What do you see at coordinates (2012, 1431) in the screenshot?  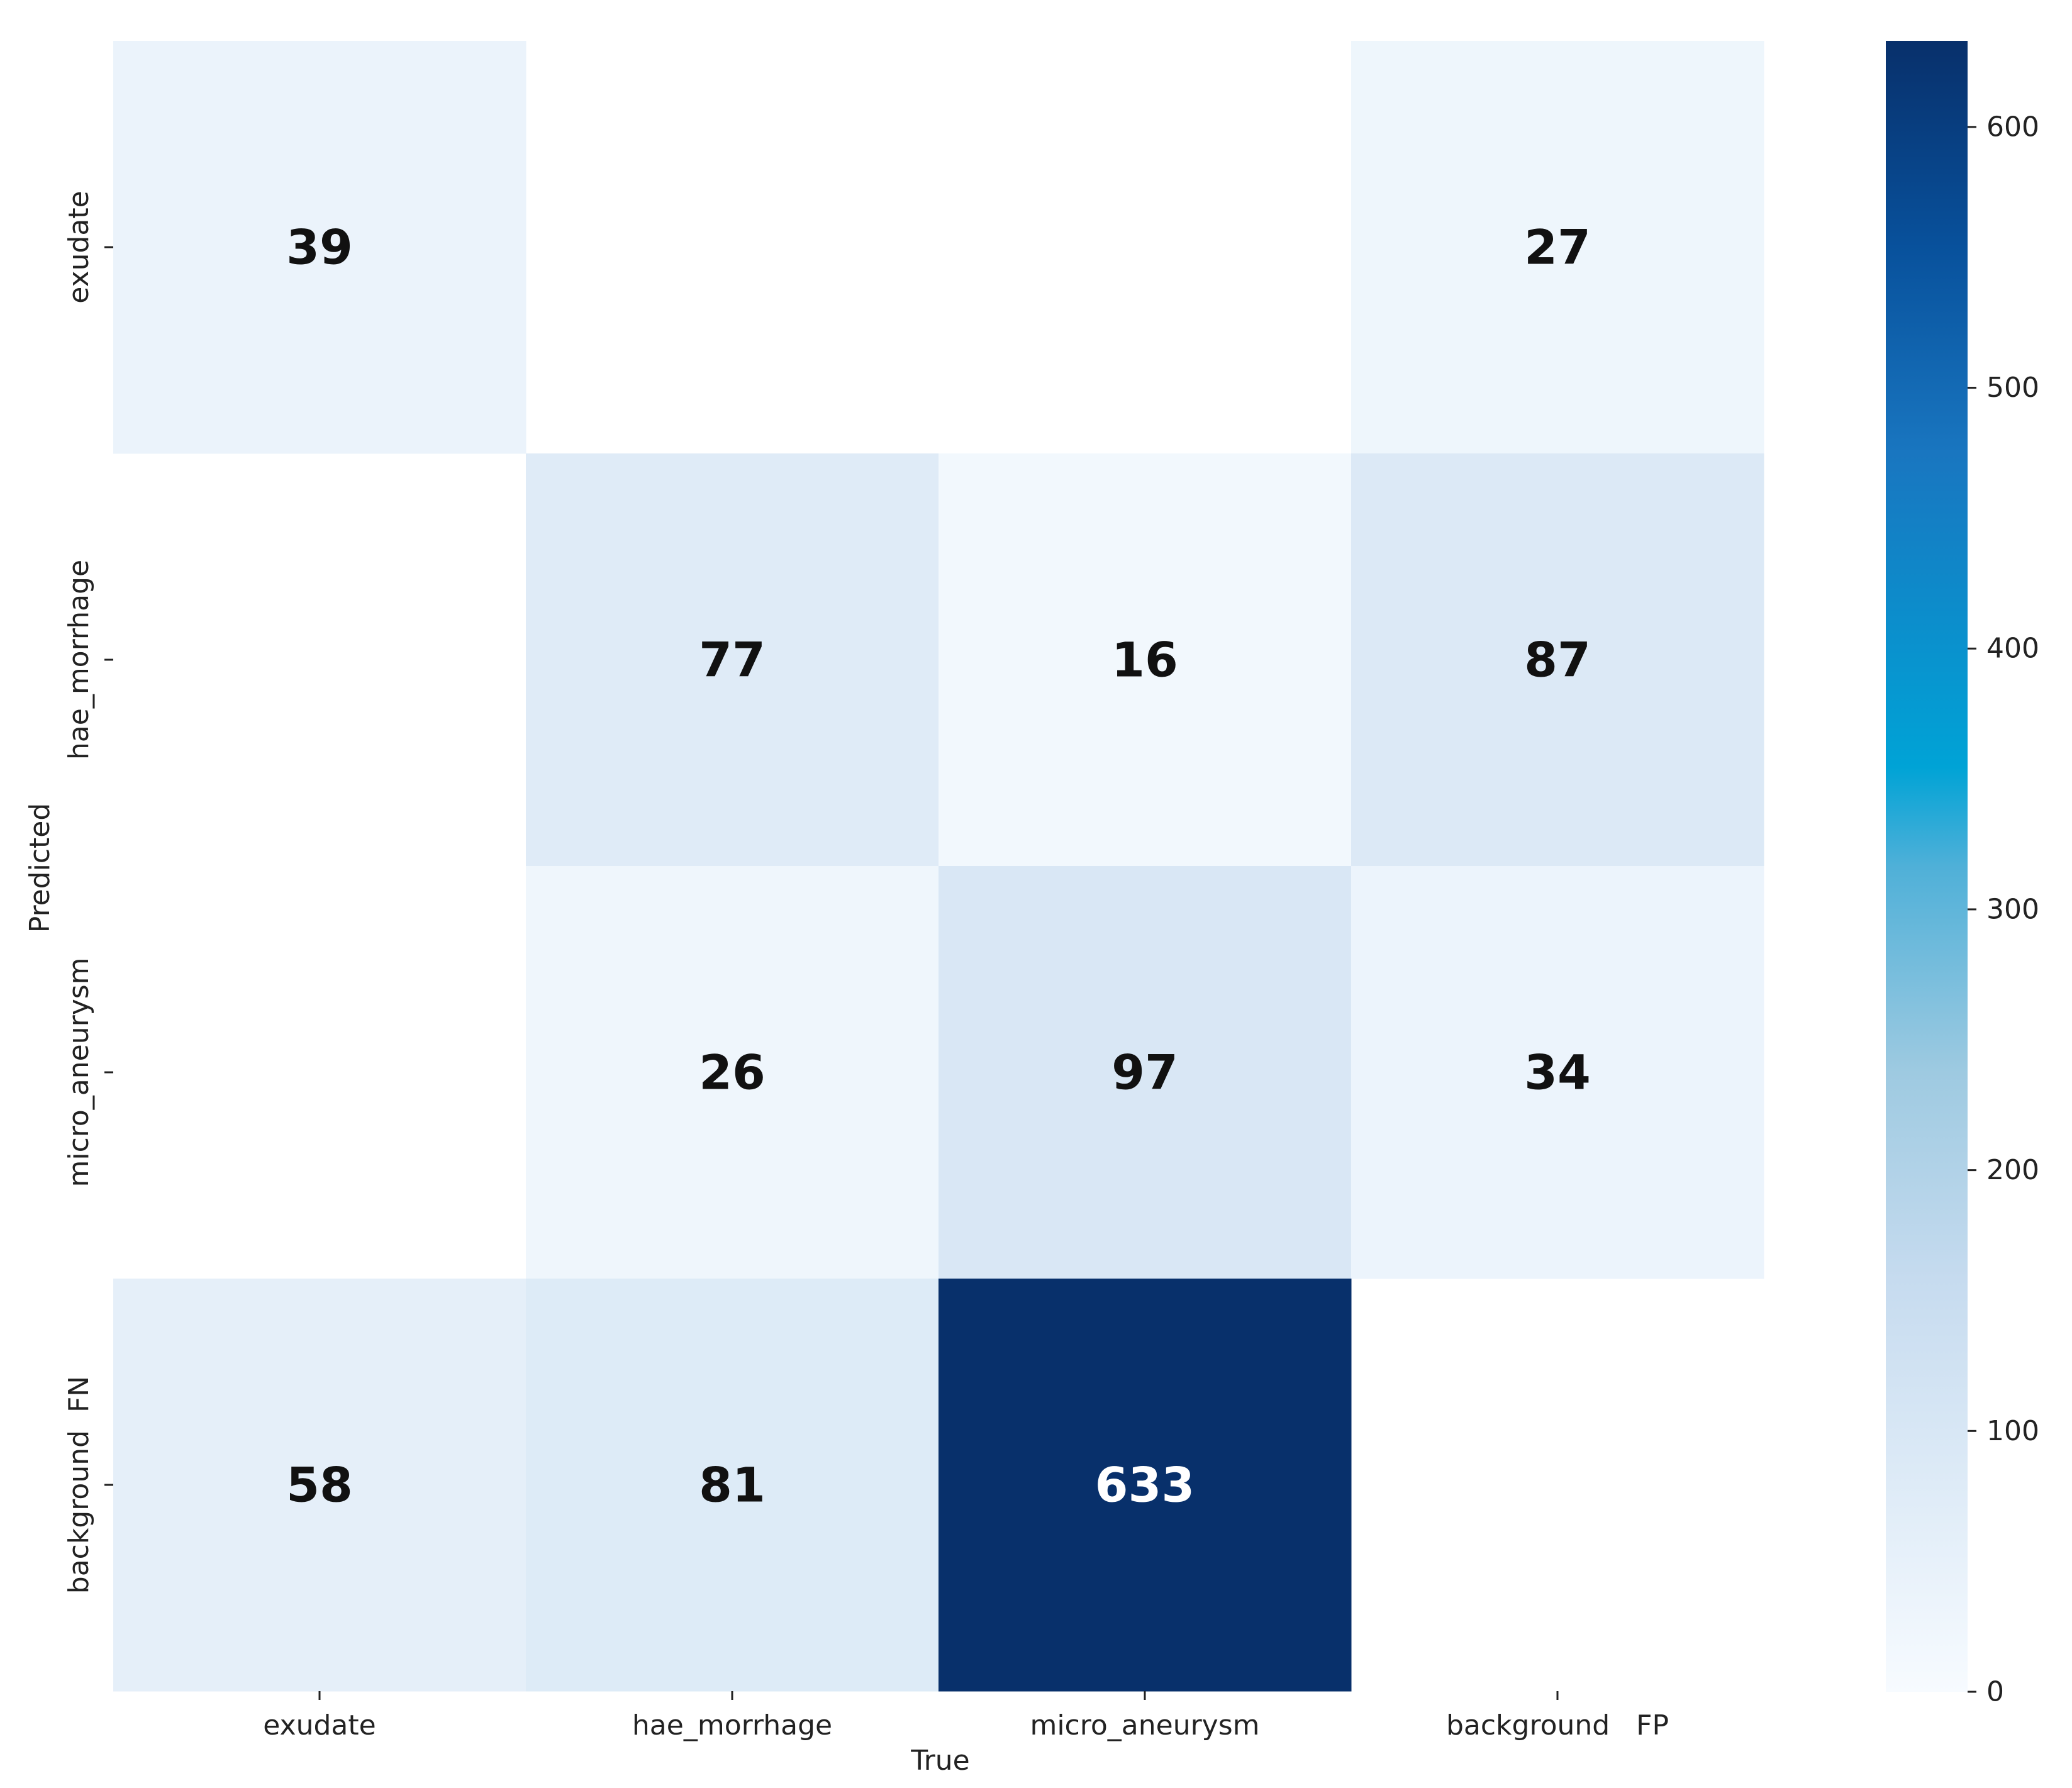 I see `colorbar-tick-label: 100` at bounding box center [2012, 1431].